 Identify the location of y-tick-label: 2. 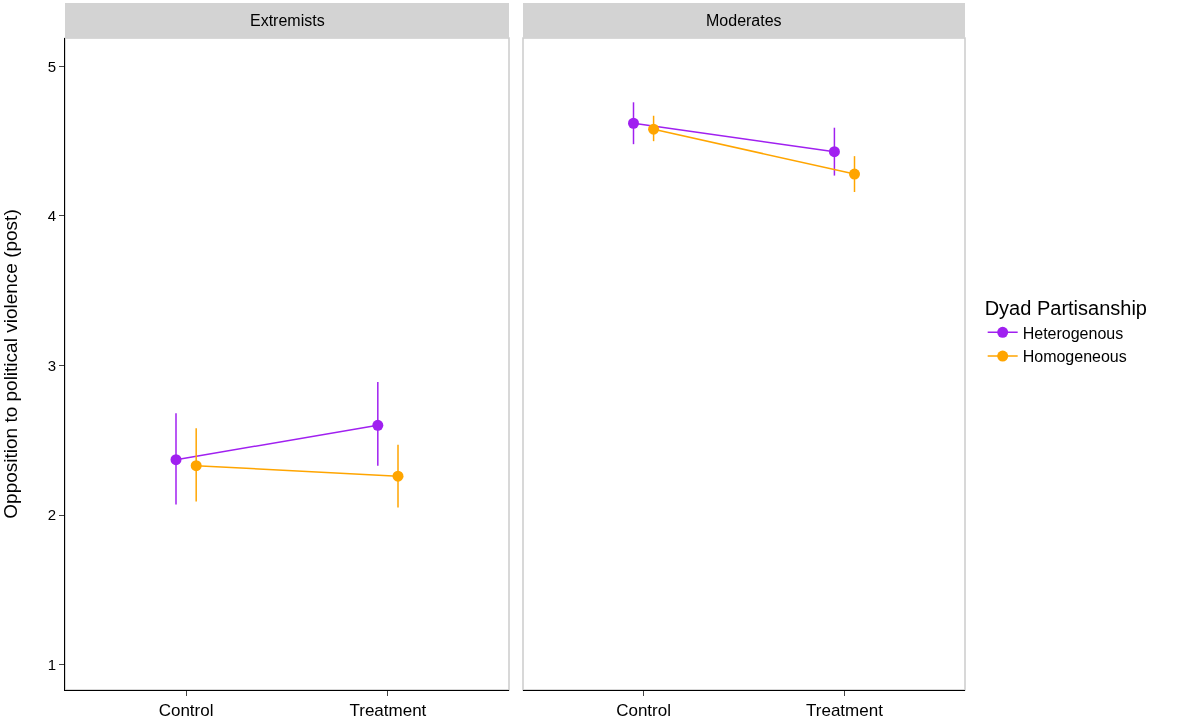
(51, 515).